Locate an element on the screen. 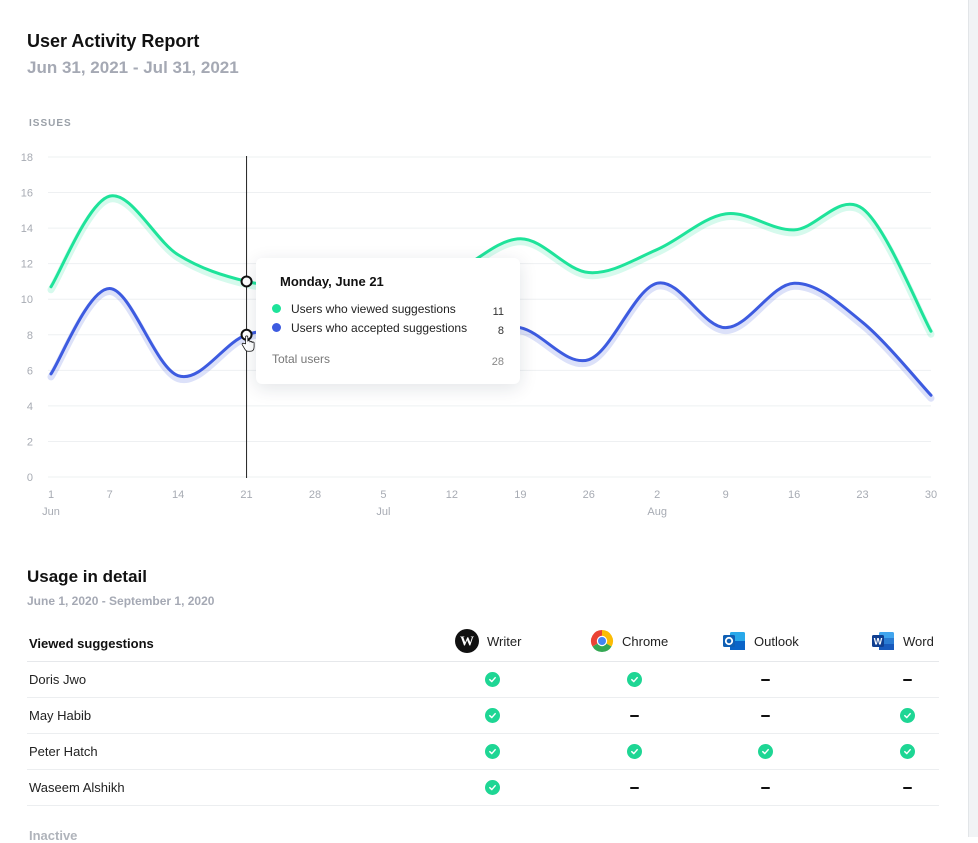 This screenshot has height=843, width=978. window-edge is located at coordinates (973, 418).